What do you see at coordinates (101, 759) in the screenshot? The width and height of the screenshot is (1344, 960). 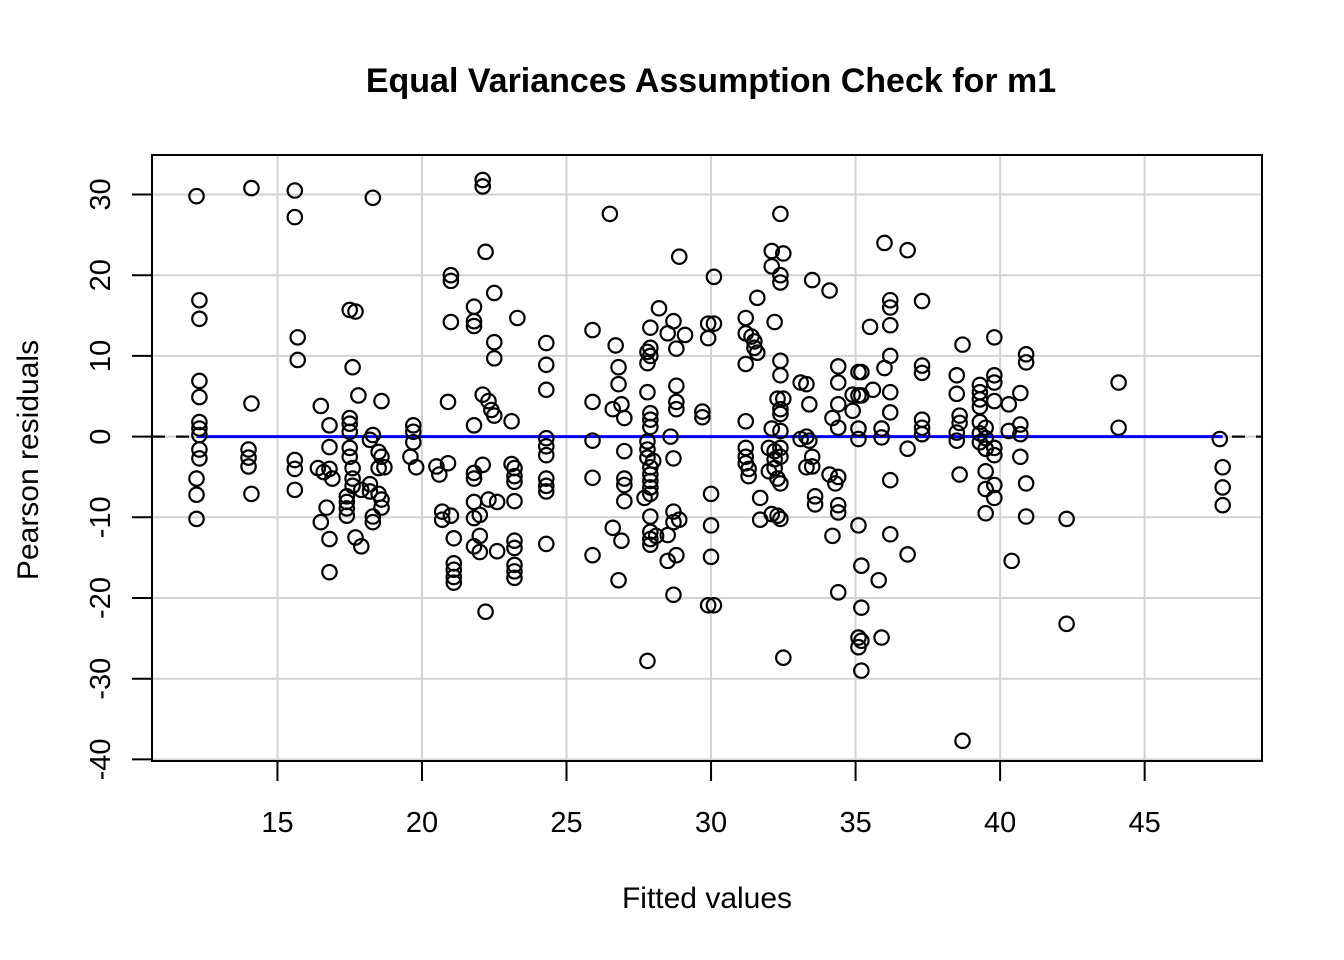 I see `y-tick-label: -40` at bounding box center [101, 759].